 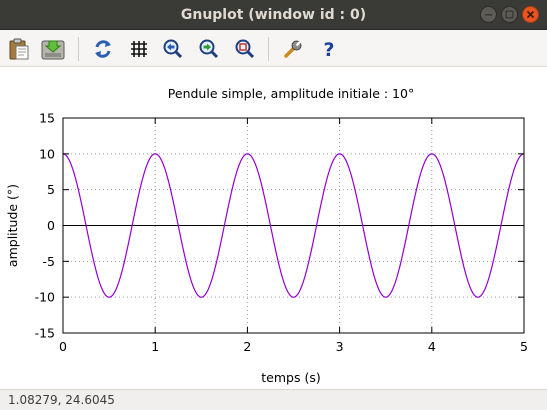 I want to click on toggle-grid-button, so click(x=139, y=49).